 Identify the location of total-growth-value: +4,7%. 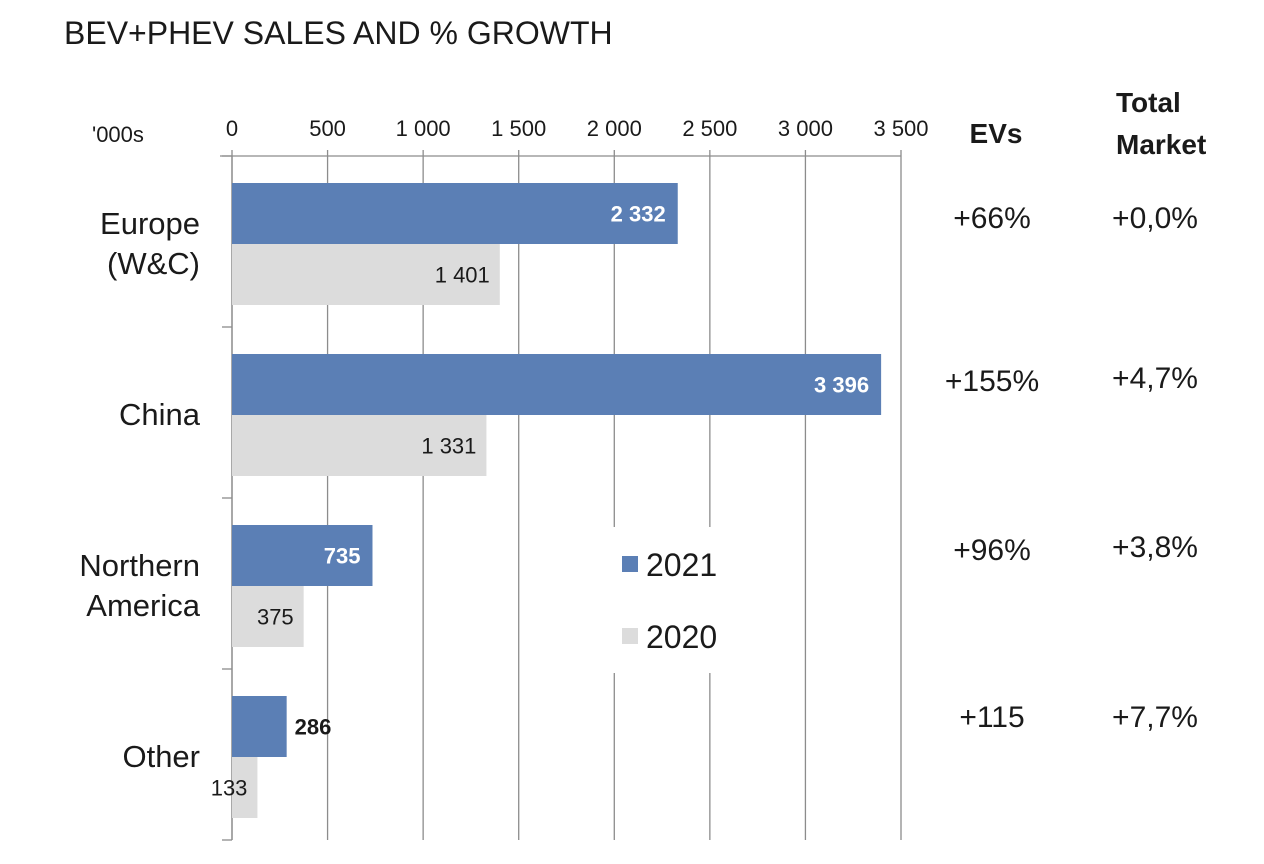
(1155, 378).